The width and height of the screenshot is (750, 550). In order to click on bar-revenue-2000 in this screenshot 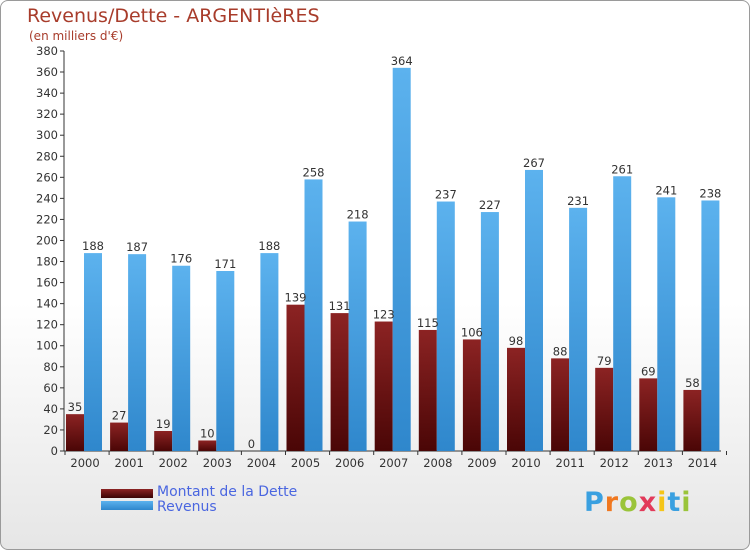, I will do `click(93, 352)`.